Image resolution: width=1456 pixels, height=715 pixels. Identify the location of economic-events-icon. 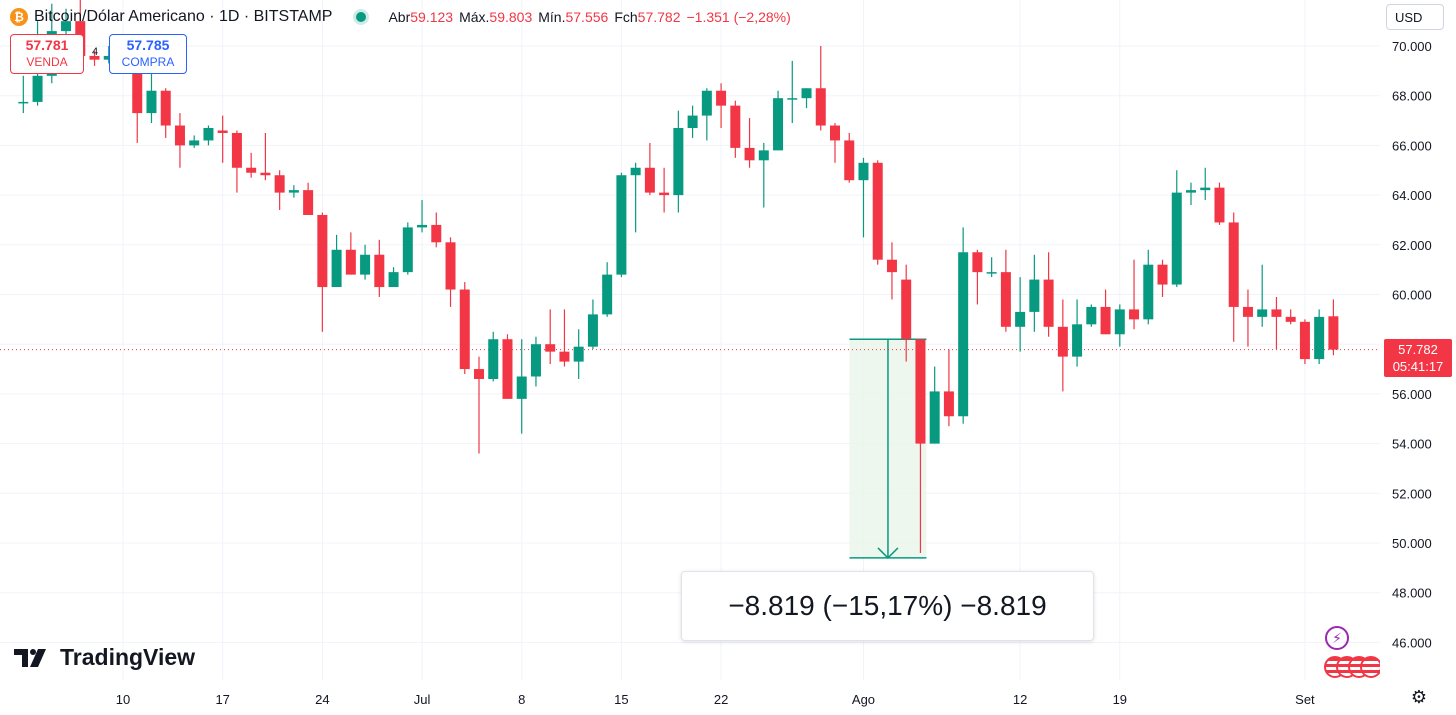
(1352, 668).